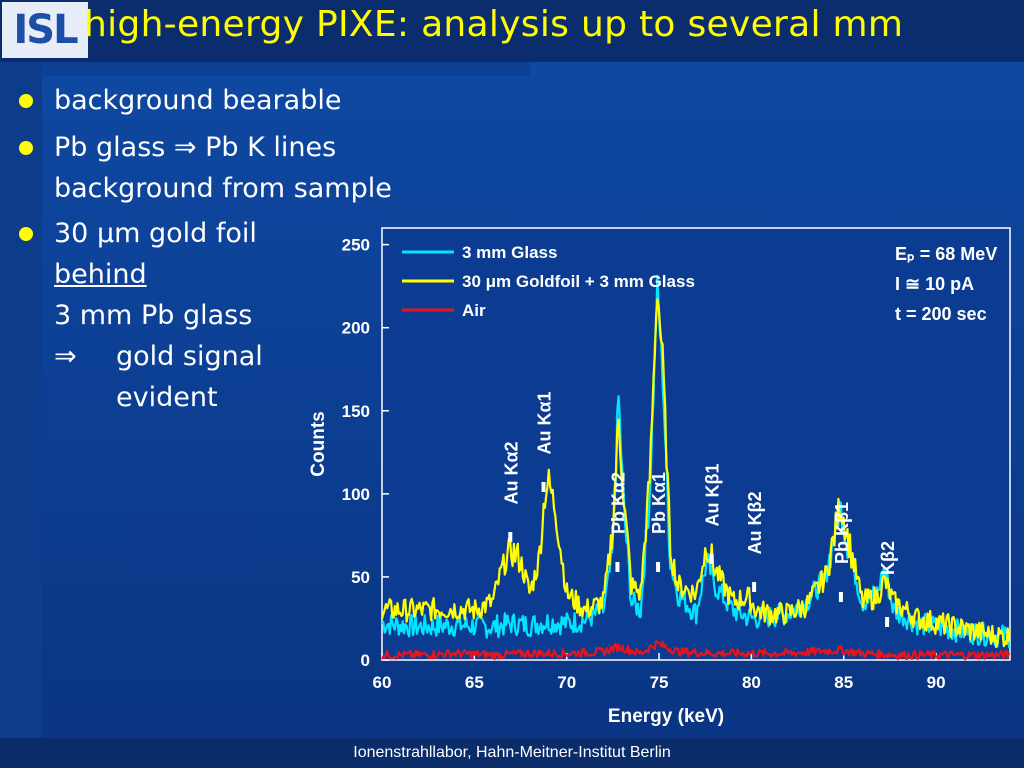  Describe the element at coordinates (21, 400) in the screenshot. I see `left-strip` at that location.